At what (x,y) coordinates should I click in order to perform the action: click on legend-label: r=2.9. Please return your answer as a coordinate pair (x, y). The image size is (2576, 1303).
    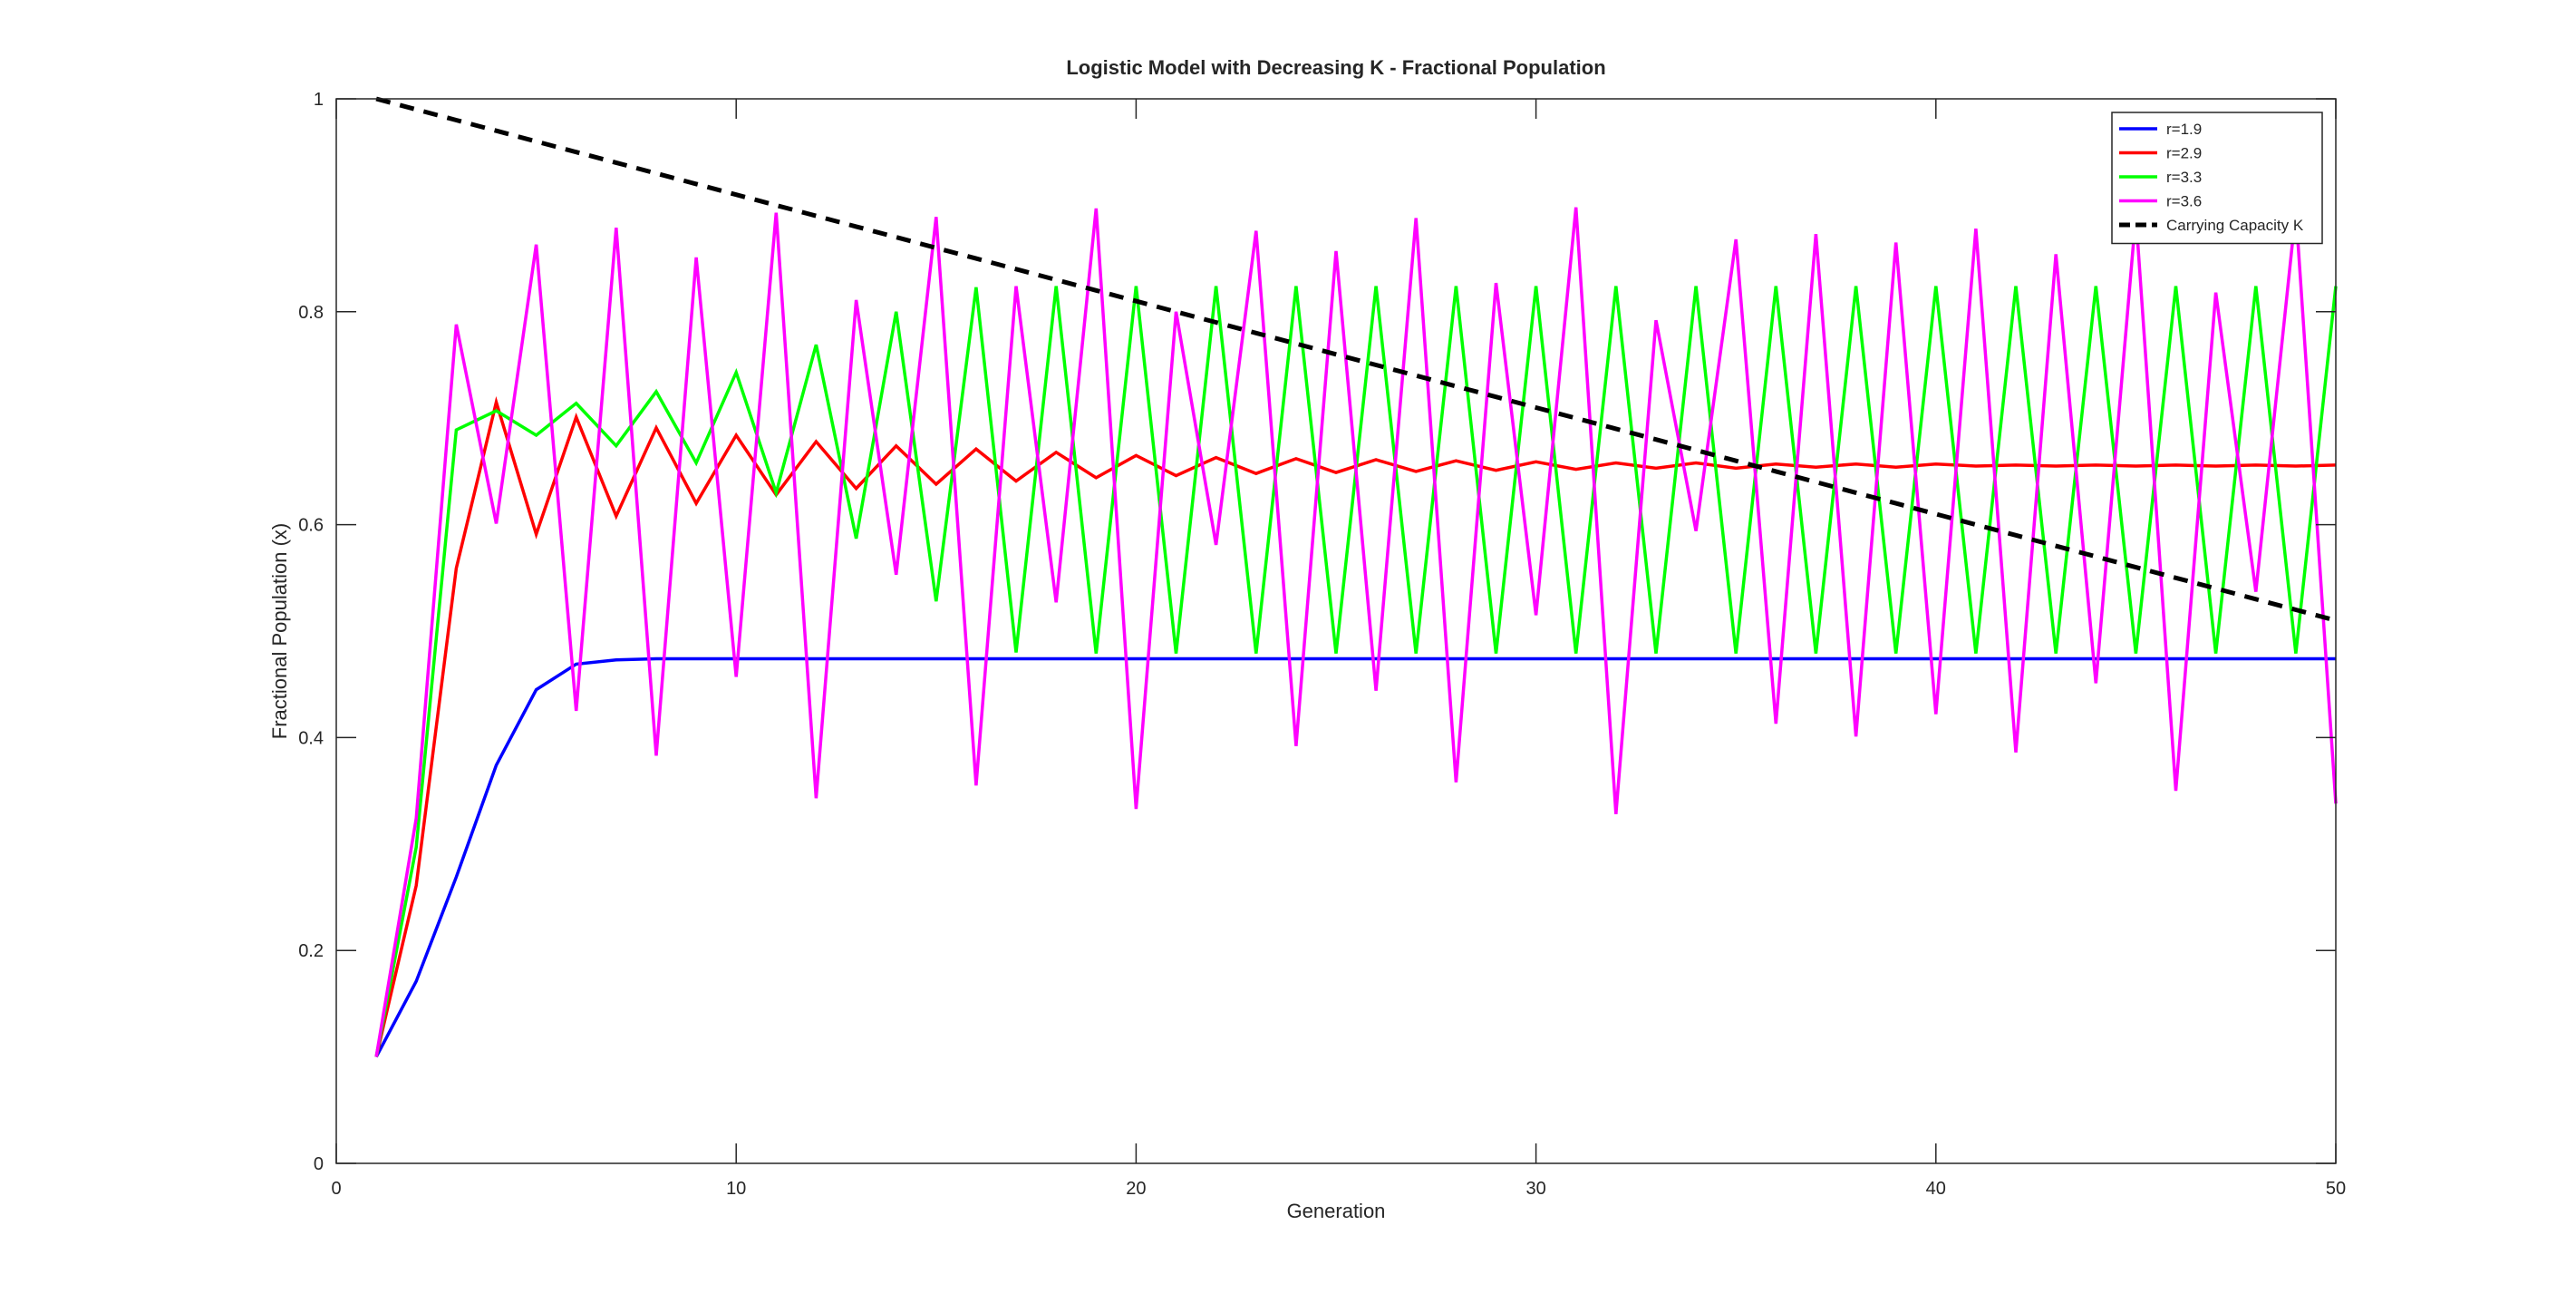
    Looking at the image, I should click on (2184, 153).